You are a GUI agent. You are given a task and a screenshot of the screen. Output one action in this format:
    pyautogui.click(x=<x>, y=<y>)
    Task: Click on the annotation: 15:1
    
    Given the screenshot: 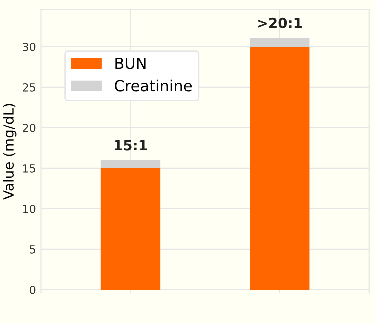 What is the action you would take?
    pyautogui.click(x=131, y=145)
    